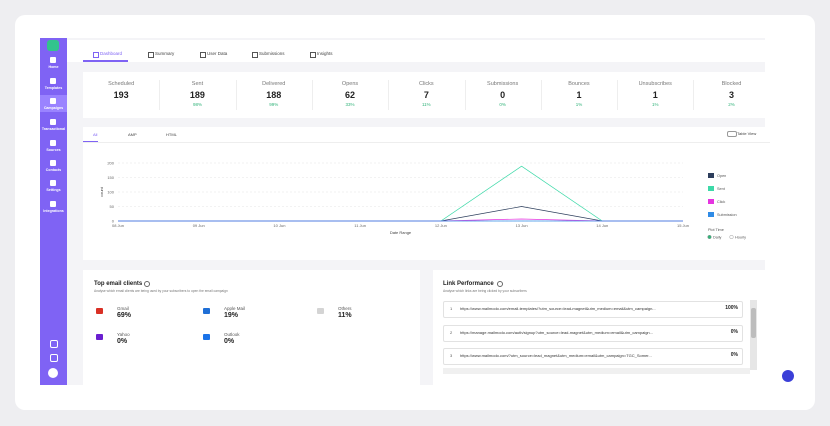  I want to click on tab-bar, so click(416, 51).